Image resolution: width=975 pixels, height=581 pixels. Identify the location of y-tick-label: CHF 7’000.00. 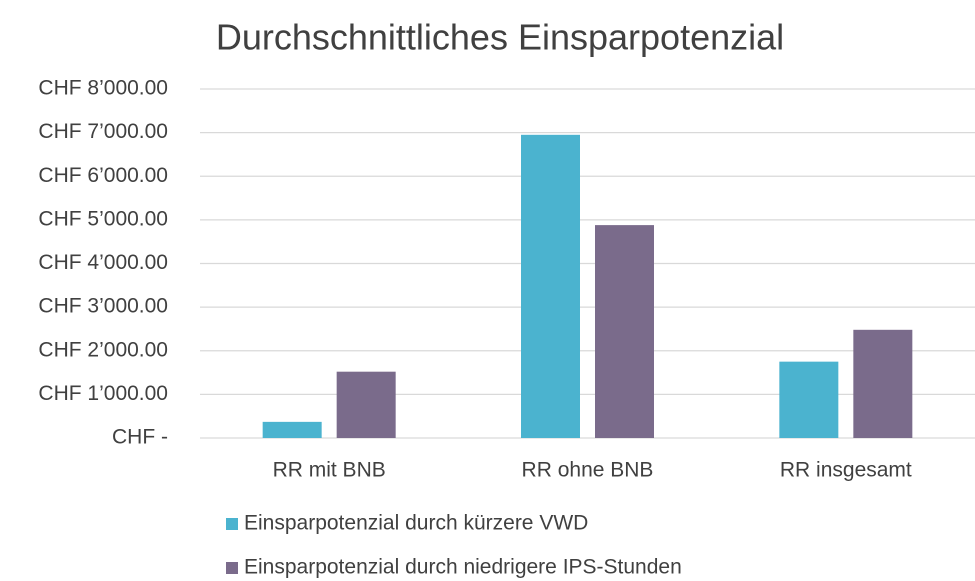
(103, 131).